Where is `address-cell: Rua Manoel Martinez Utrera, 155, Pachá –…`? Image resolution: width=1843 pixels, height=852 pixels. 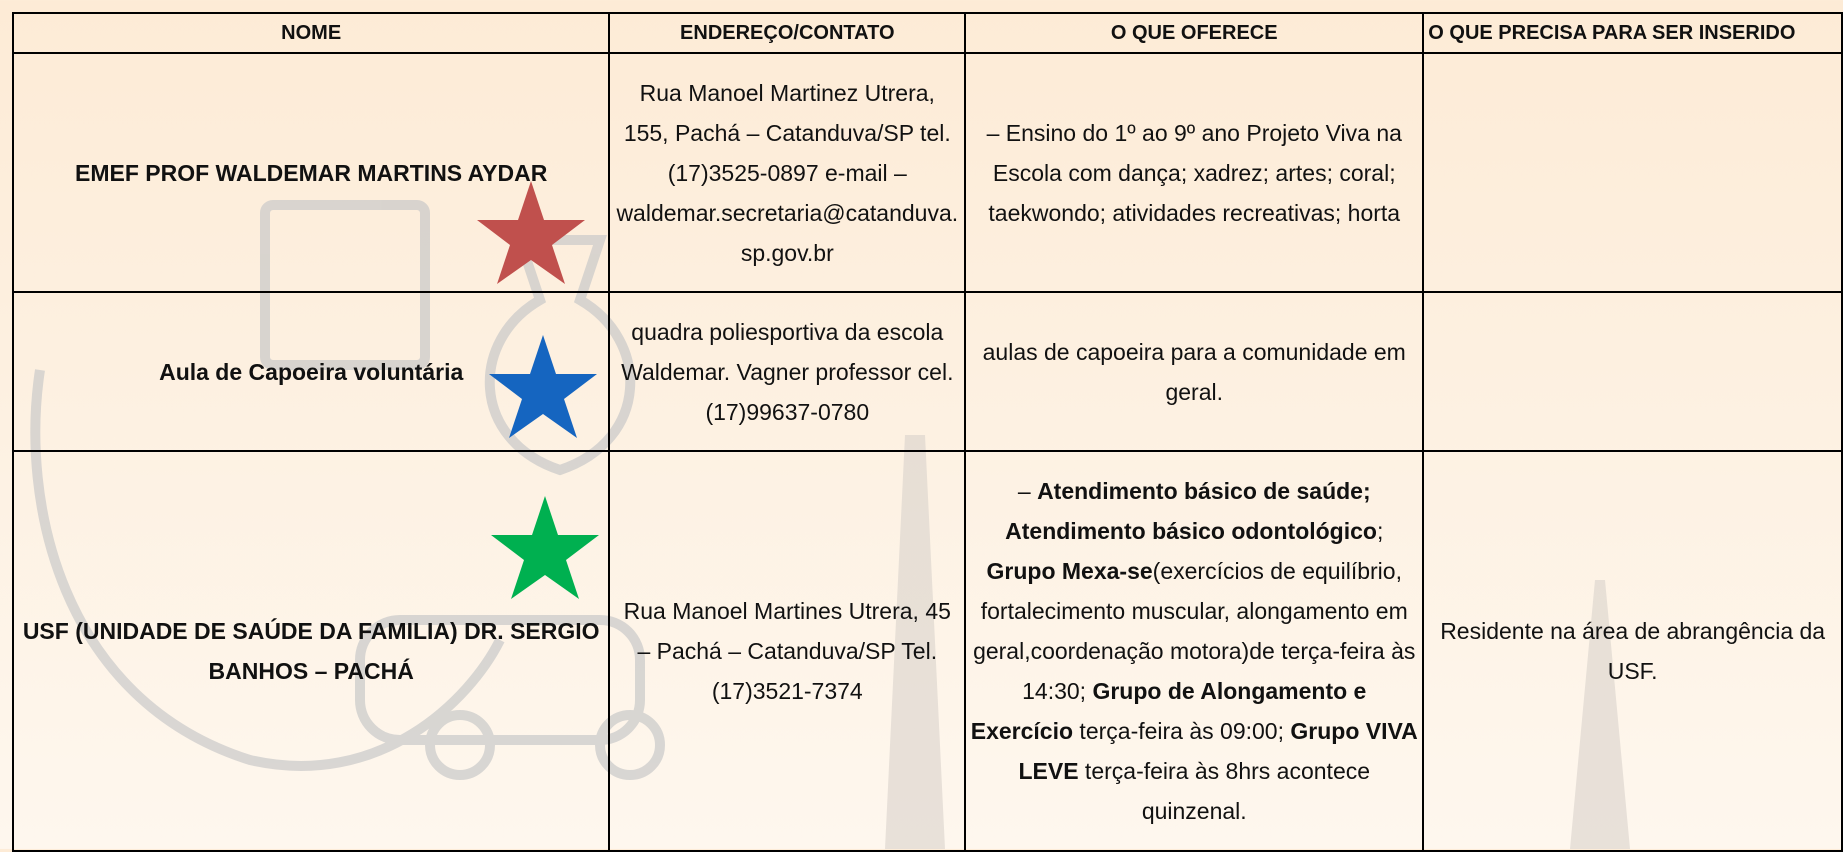 address-cell: Rua Manoel Martinez Utrera, 155, Pachá –… is located at coordinates (787, 172).